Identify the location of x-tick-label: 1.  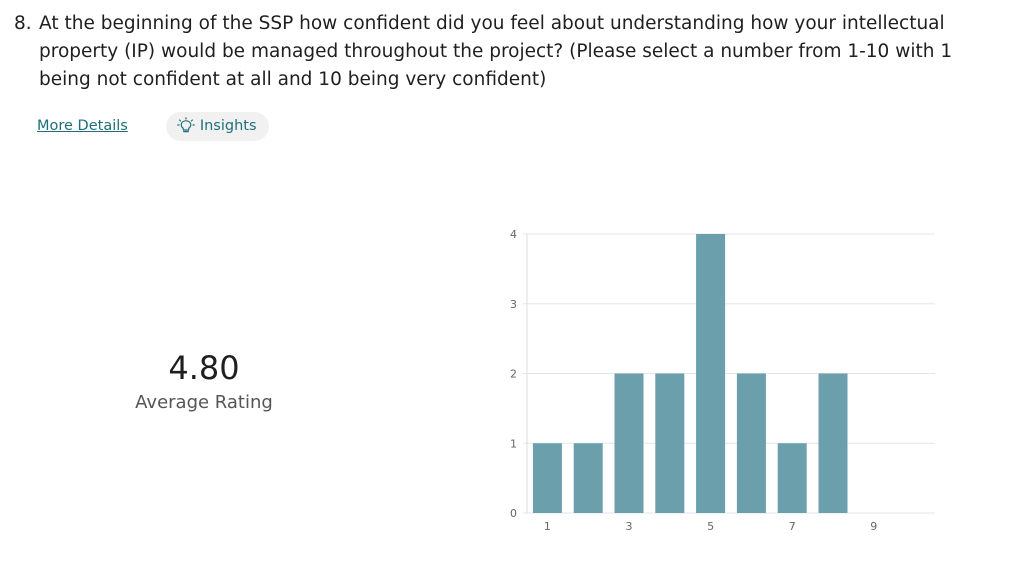
(547, 526).